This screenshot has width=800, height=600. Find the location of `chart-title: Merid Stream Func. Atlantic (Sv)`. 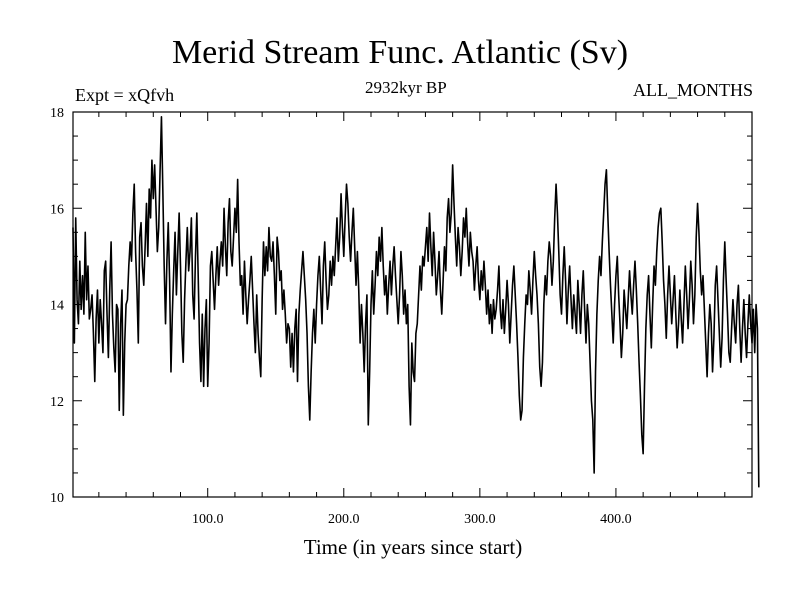

chart-title: Merid Stream Func. Atlantic (Sv) is located at coordinates (400, 52).